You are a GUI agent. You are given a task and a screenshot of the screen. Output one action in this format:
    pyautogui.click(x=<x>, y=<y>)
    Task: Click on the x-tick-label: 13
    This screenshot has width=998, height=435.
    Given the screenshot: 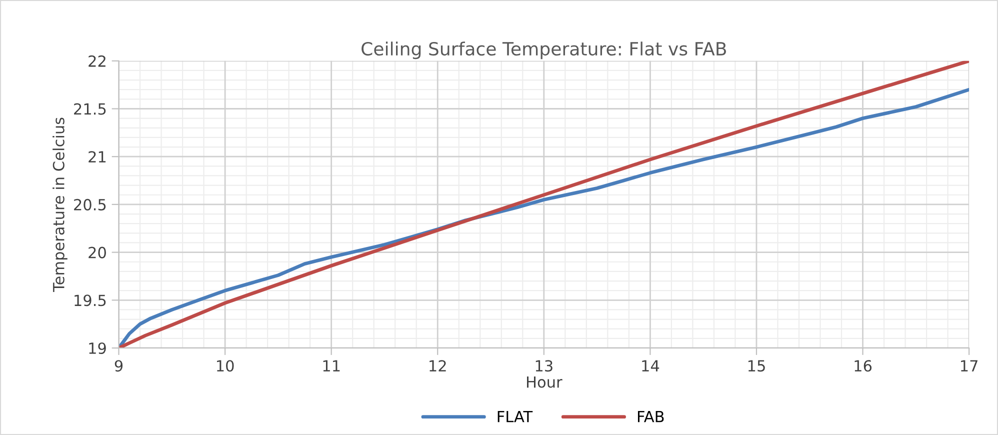 What is the action you would take?
    pyautogui.click(x=544, y=366)
    